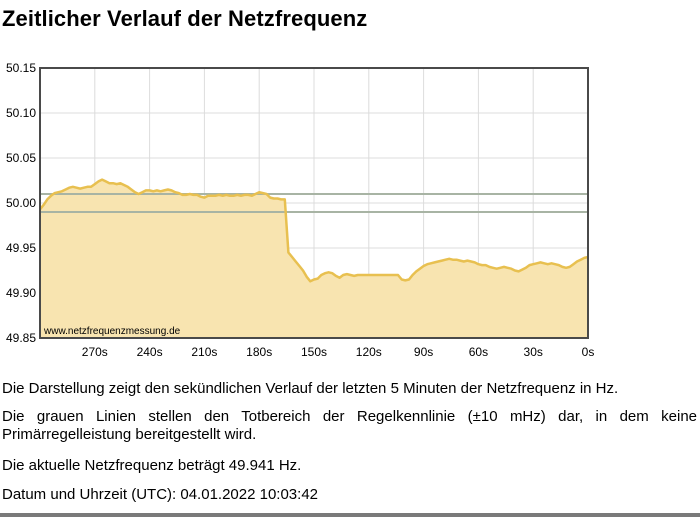  What do you see at coordinates (369, 352) in the screenshot?
I see `x-tick-label: 120s` at bounding box center [369, 352].